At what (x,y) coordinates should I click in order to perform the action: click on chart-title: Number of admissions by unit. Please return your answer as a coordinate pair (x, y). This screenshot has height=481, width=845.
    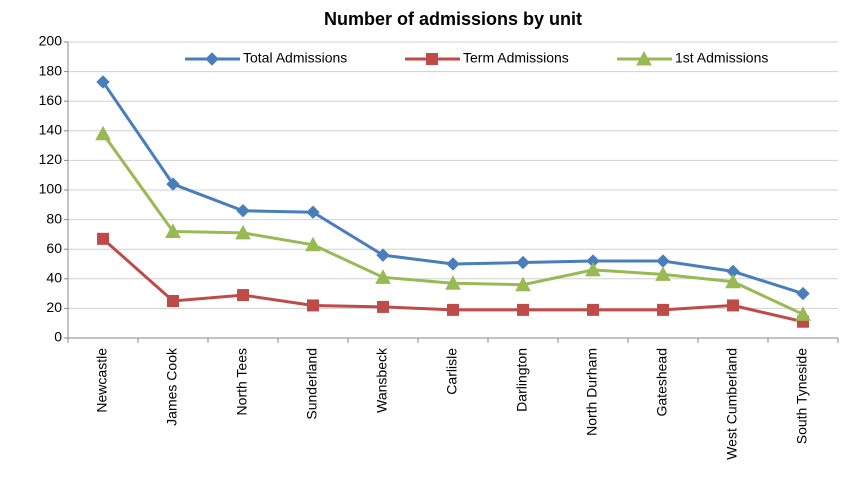
    Looking at the image, I should click on (453, 19).